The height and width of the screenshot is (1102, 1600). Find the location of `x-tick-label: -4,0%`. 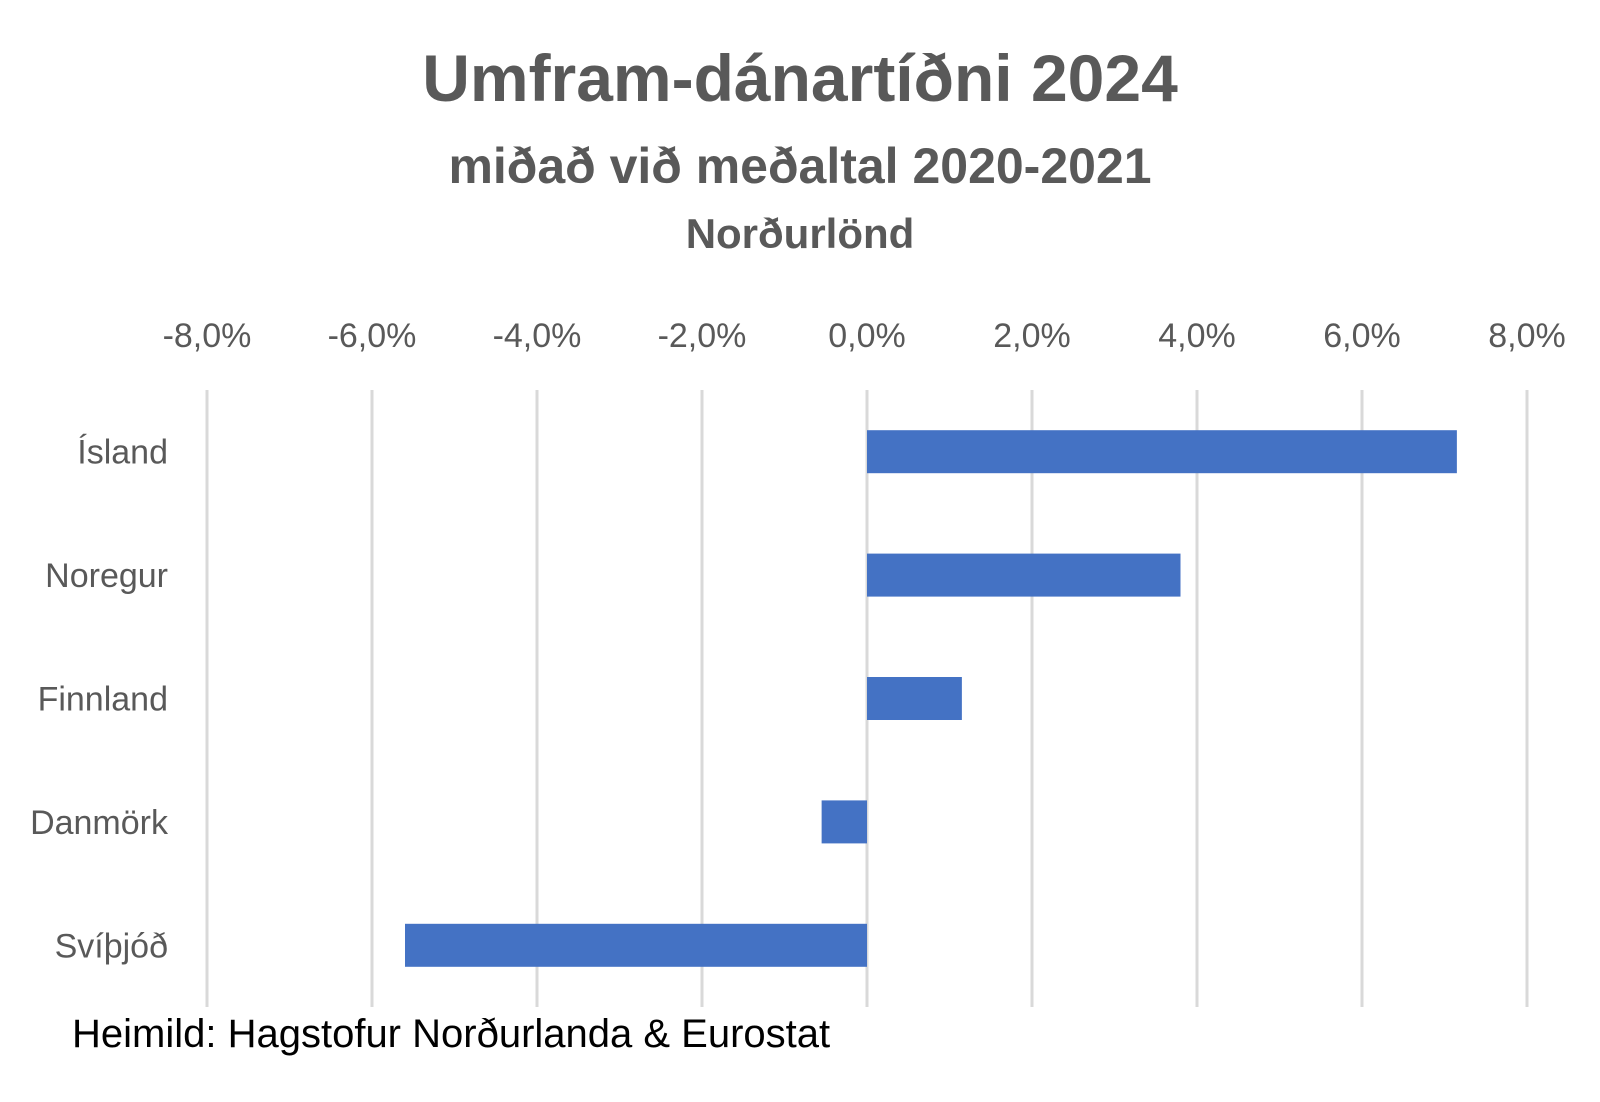

x-tick-label: -4,0% is located at coordinates (537, 336).